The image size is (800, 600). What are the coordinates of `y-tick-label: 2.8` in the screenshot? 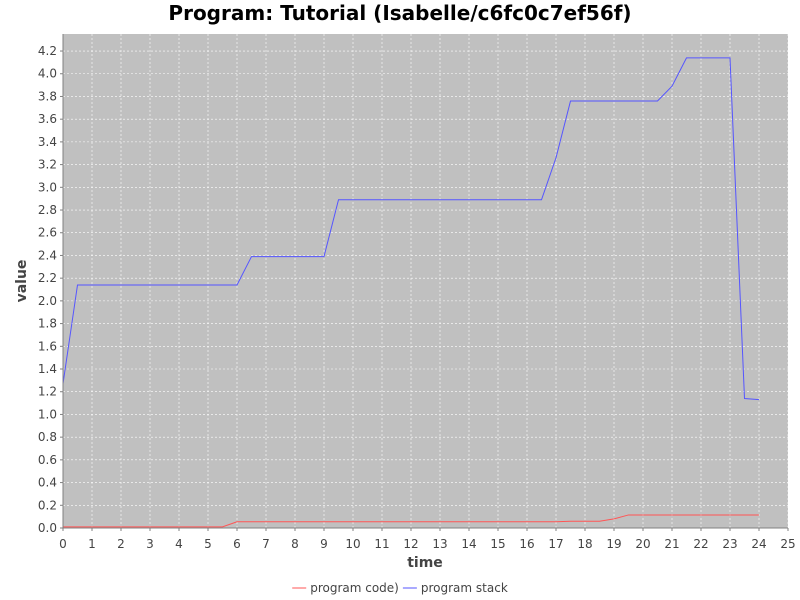 It's located at (47, 210).